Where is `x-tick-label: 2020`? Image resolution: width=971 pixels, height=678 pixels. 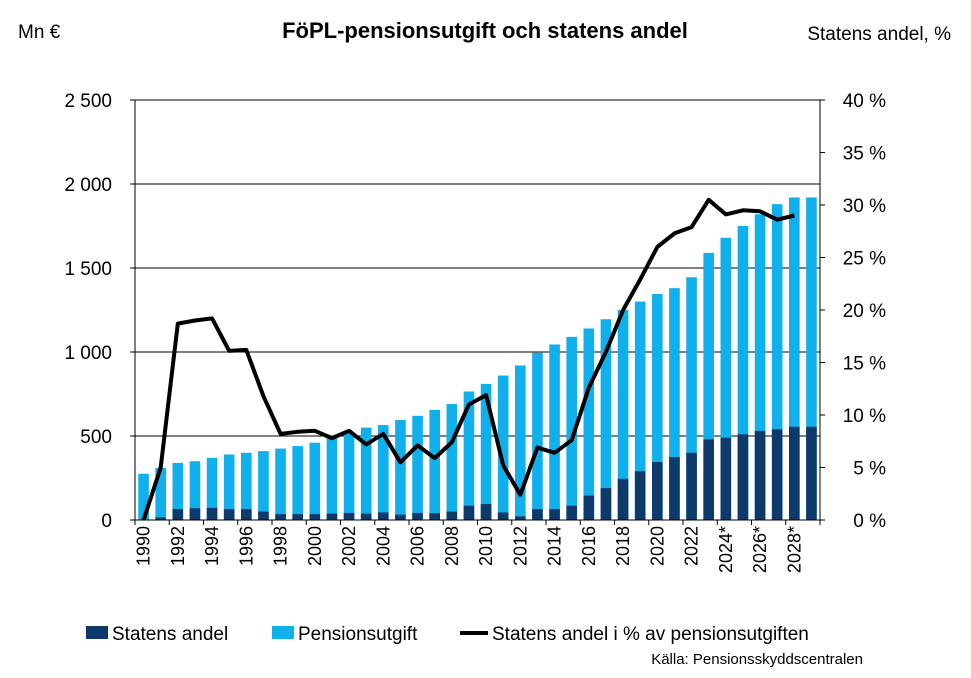
x-tick-label: 2020 is located at coordinates (657, 546).